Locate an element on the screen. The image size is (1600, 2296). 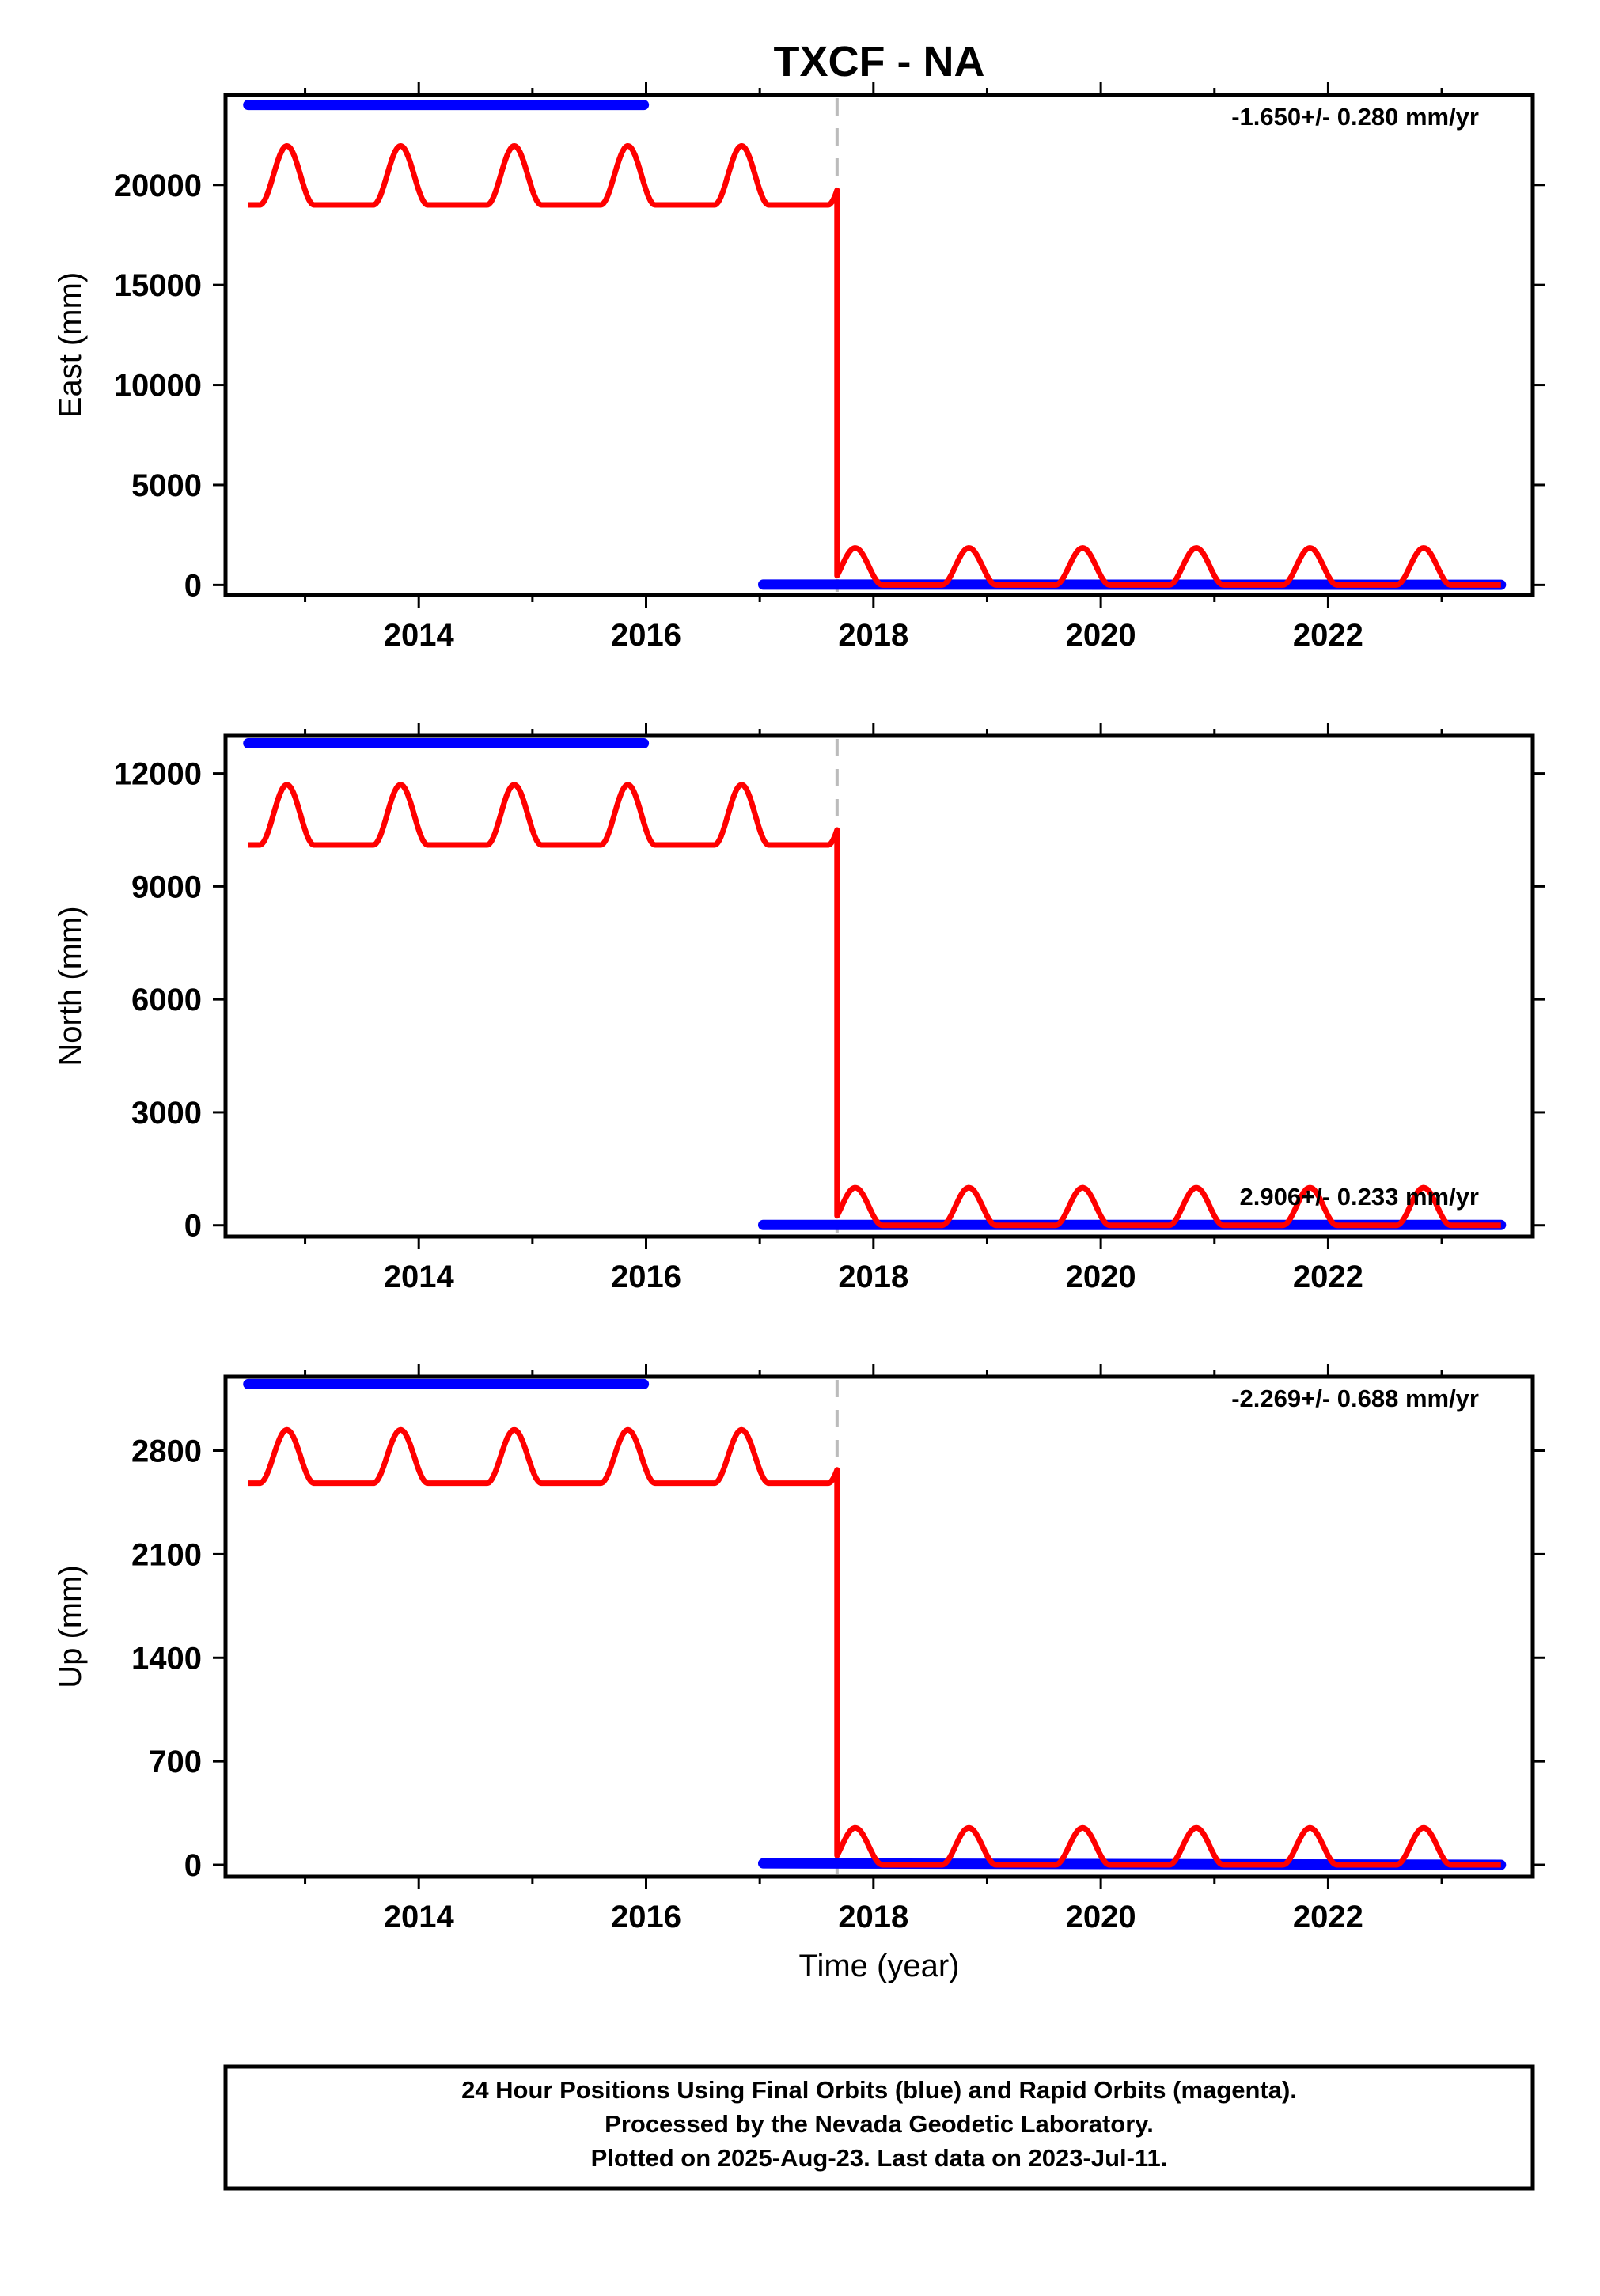
east-y-tick-label: 0 is located at coordinates (193, 585).